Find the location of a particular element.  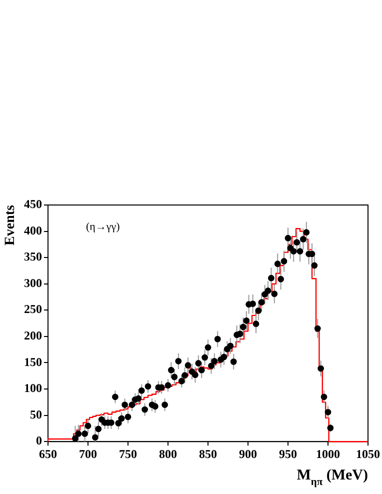

y-tick-label: 250 is located at coordinates (33, 309).